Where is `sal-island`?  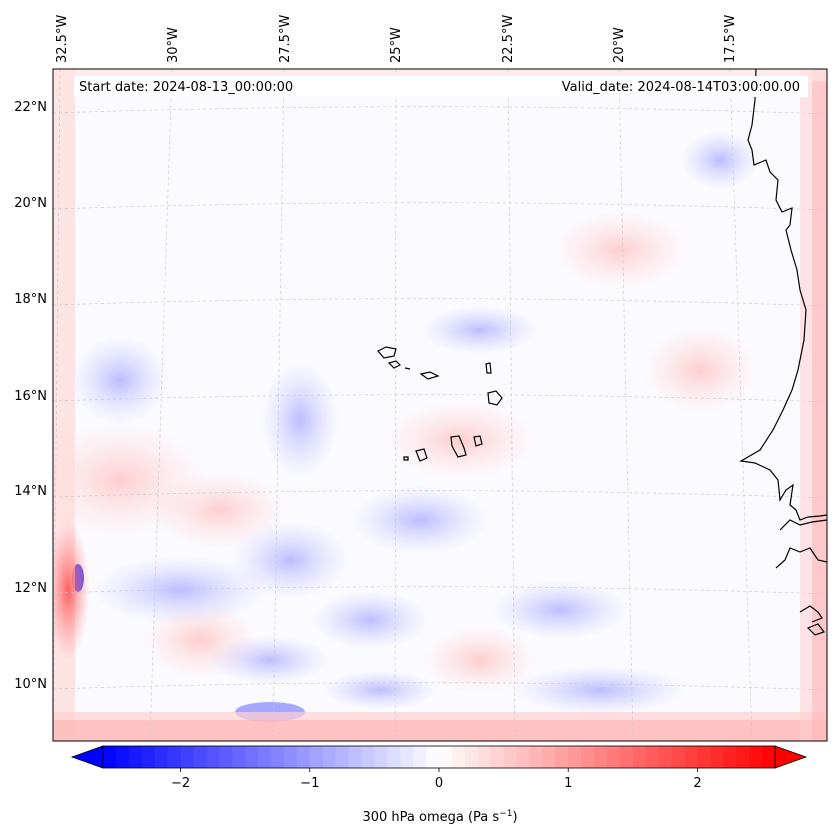
sal-island is located at coordinates (488, 368).